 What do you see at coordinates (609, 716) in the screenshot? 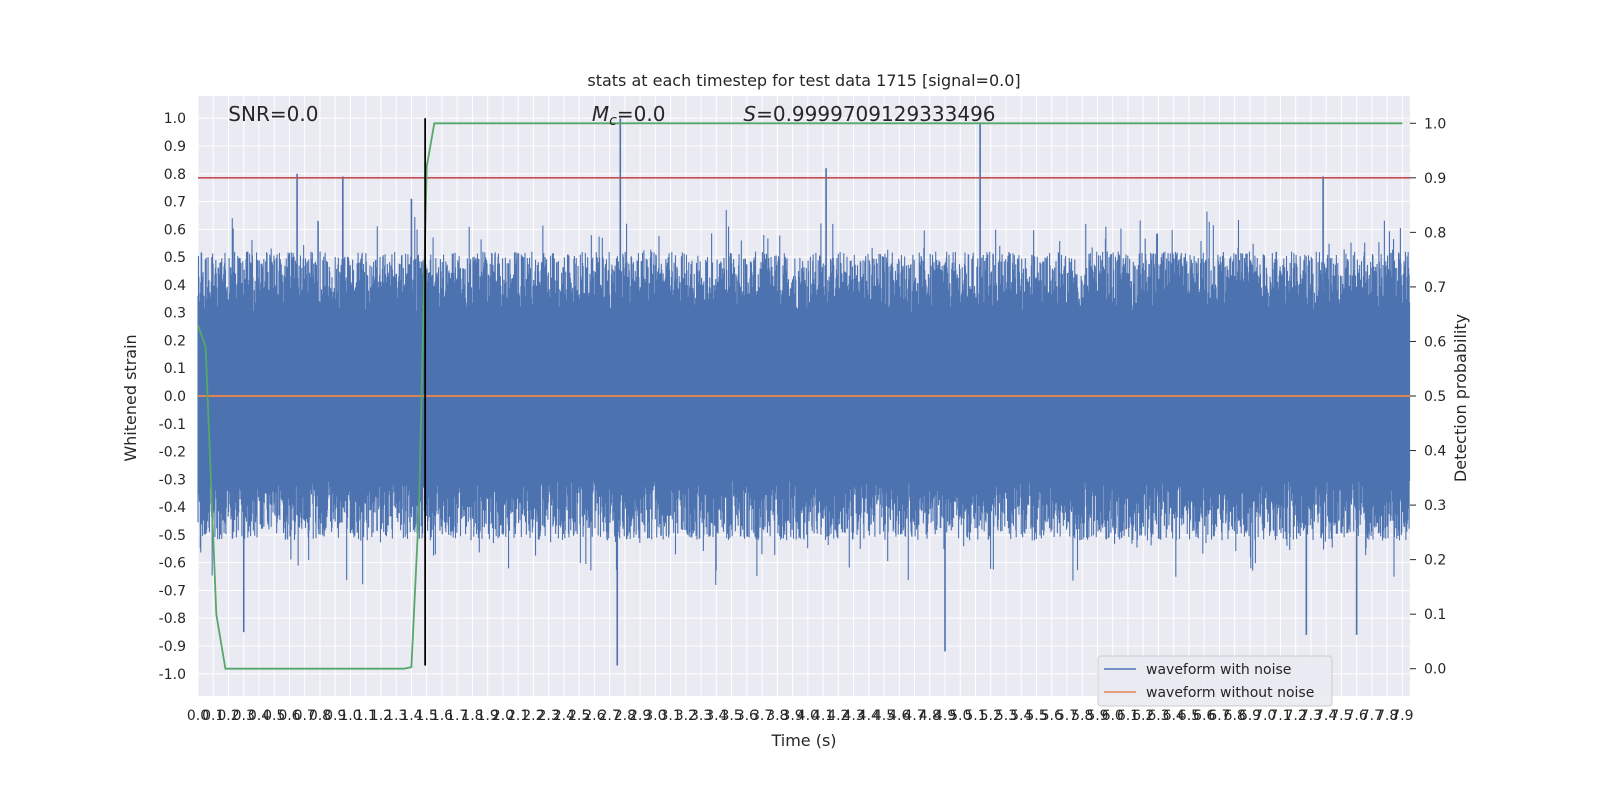
I see `x-tick-label: 2.7` at bounding box center [609, 716].